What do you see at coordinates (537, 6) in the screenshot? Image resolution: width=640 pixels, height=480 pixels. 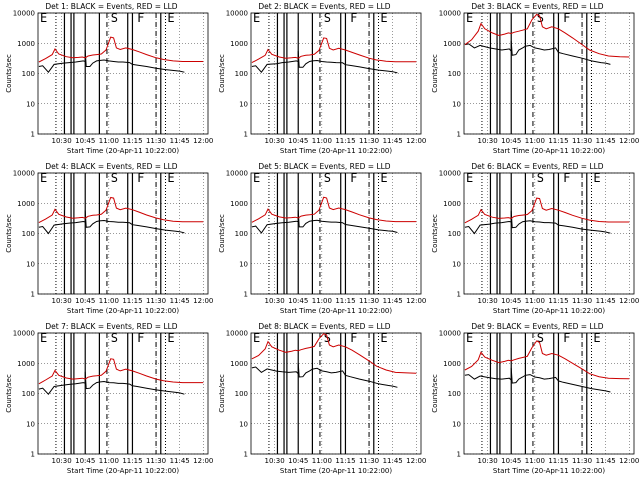 I see `chart-title: Det 3: BLACK = Events, RED = LLD` at bounding box center [537, 6].